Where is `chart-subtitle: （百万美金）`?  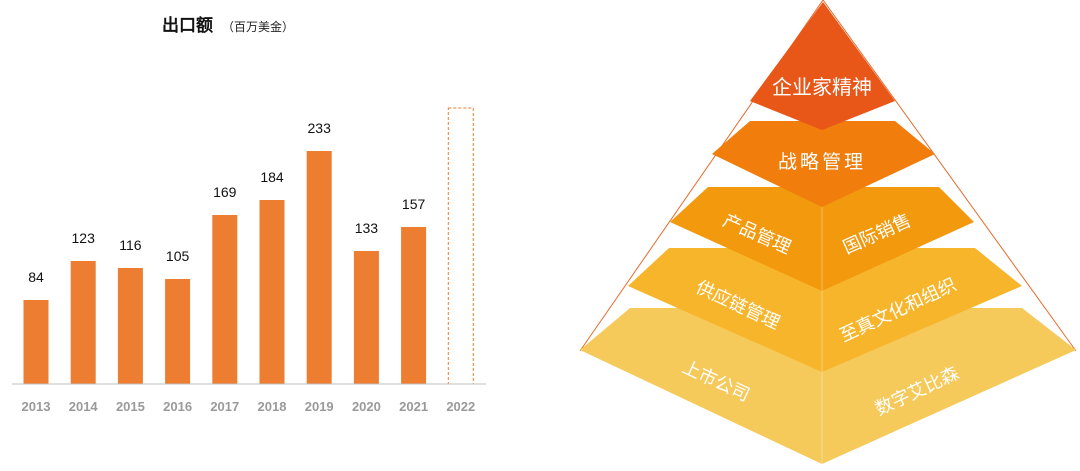 chart-subtitle: （百万美金） is located at coordinates (258, 26).